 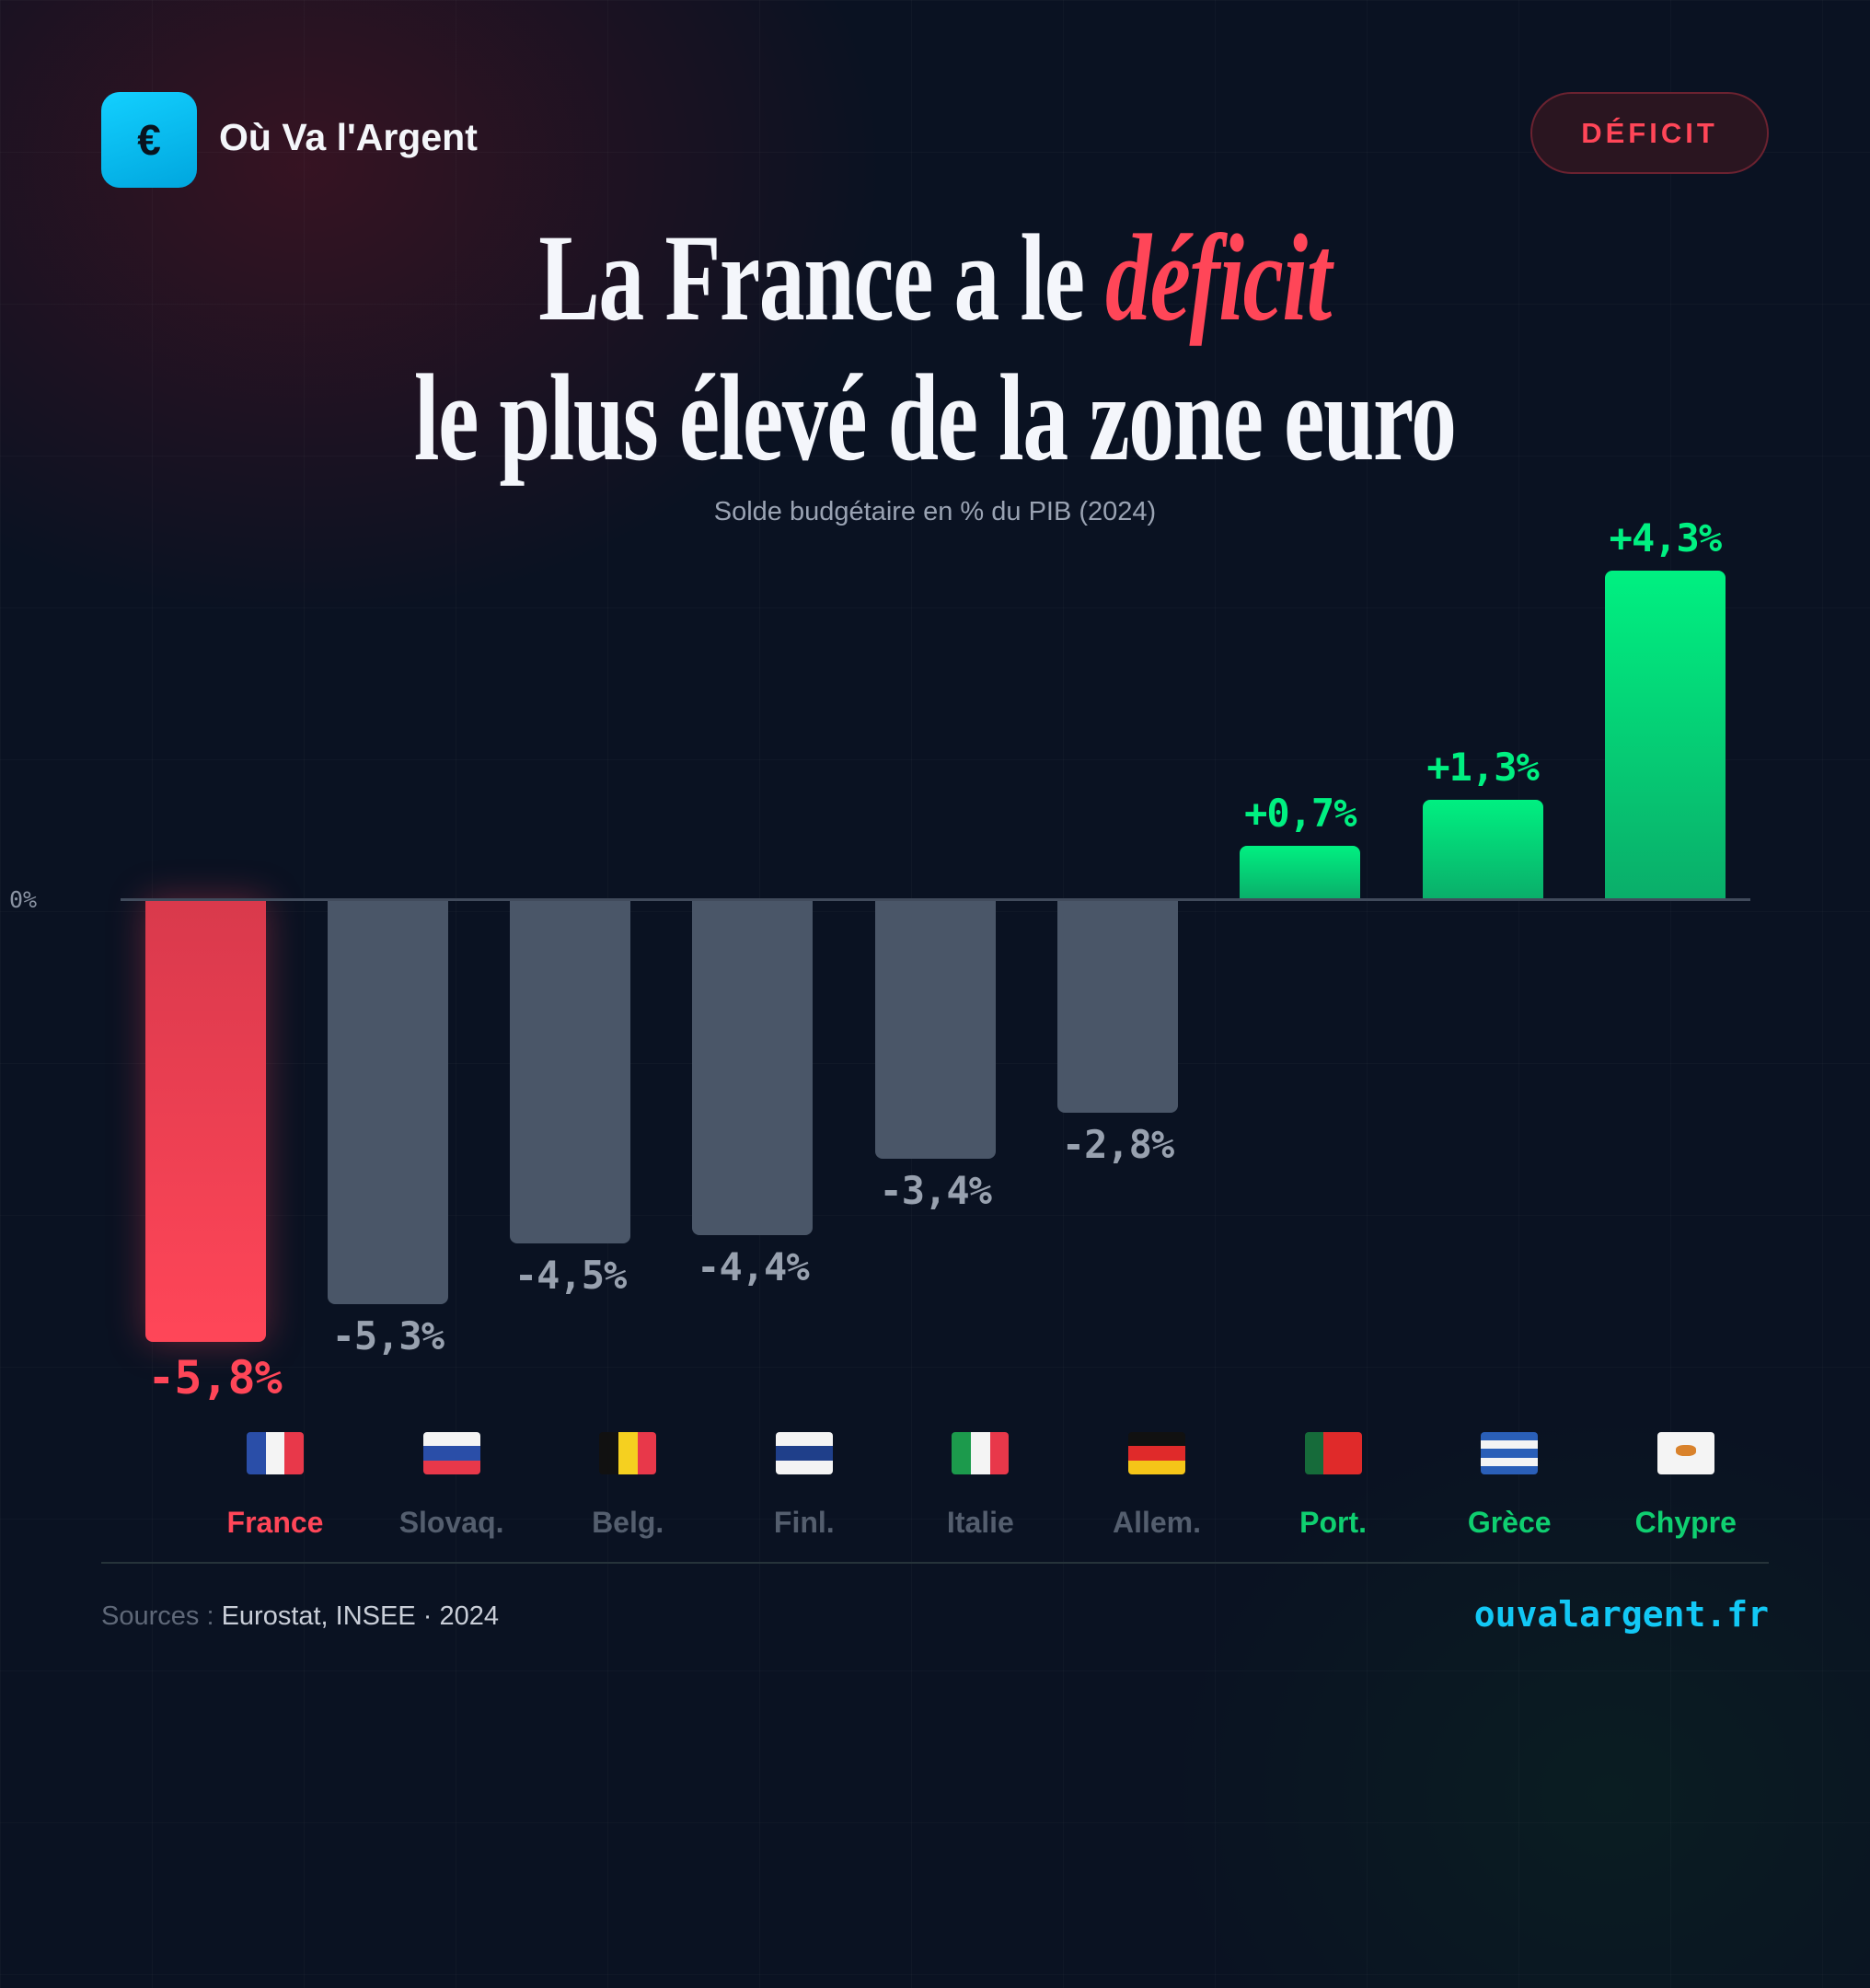 I want to click on value-label: -4,4%, so click(x=753, y=1267).